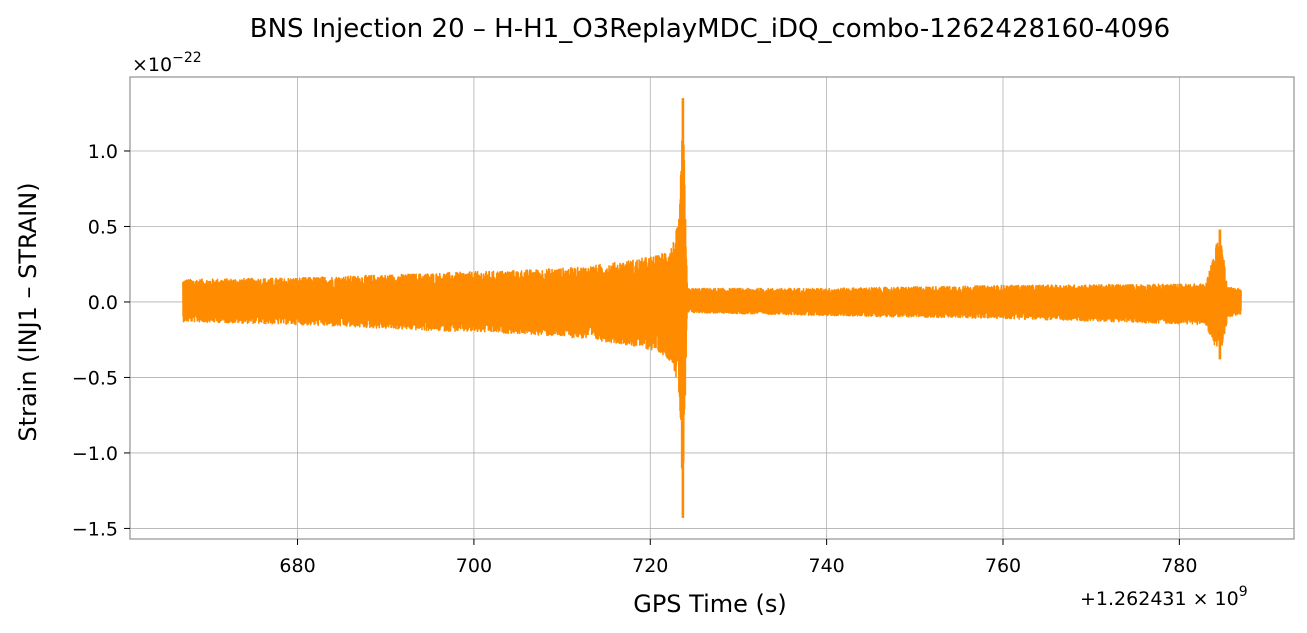 The width and height of the screenshot is (1307, 633). What do you see at coordinates (95, 454) in the screenshot?
I see `y-tick-label: −1.0` at bounding box center [95, 454].